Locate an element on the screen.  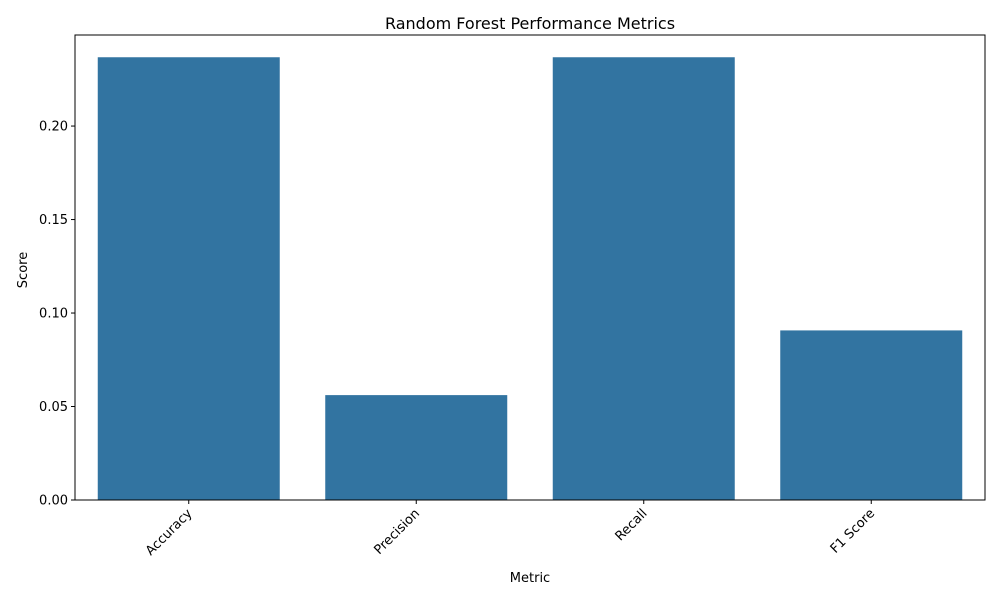
y-tick-label: 0.15 is located at coordinates (53, 220).